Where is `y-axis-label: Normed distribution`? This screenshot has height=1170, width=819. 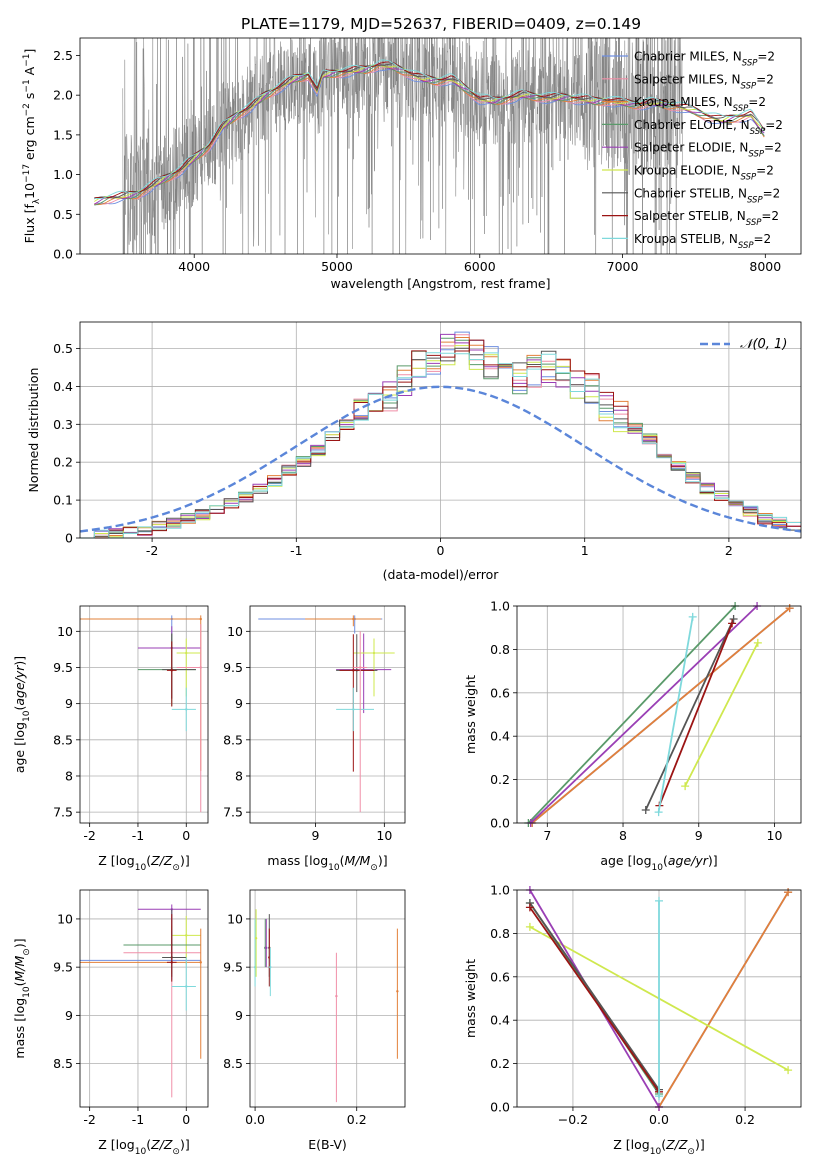
y-axis-label: Normed distribution is located at coordinates (33, 430).